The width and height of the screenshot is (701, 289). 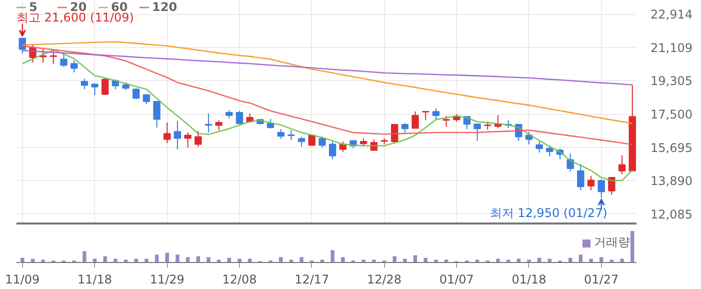 What do you see at coordinates (94, 279) in the screenshot?
I see `x-tick-label: 11/18` at bounding box center [94, 279].